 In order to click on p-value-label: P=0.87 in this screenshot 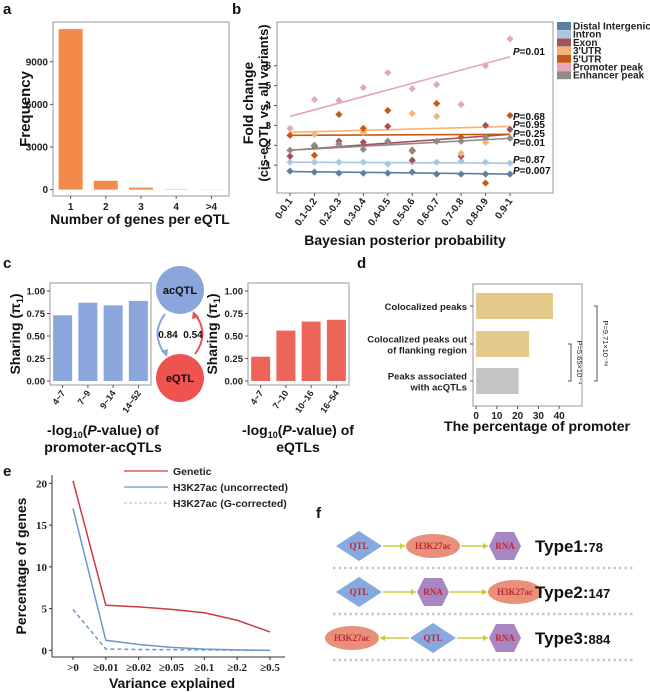, I will do `click(529, 160)`.